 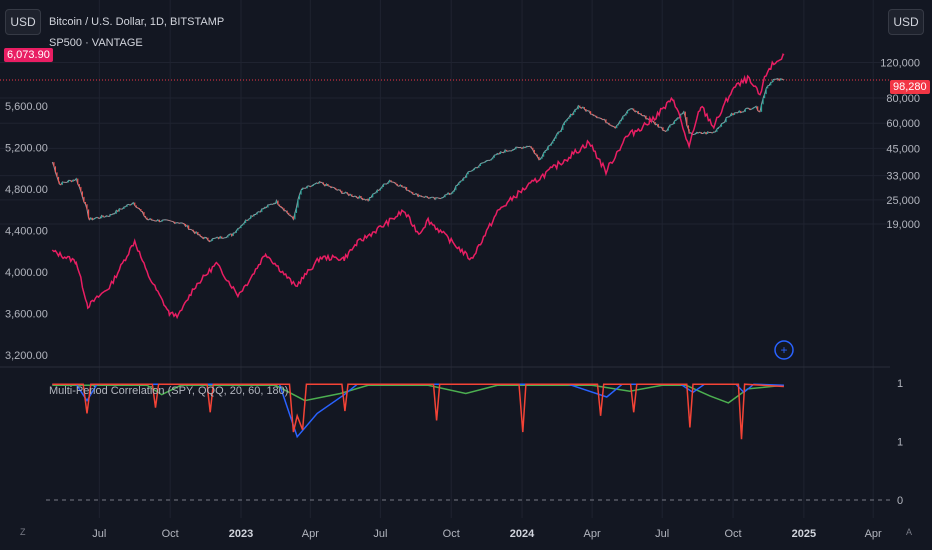 I want to click on corr-180-line, so click(x=418, y=394).